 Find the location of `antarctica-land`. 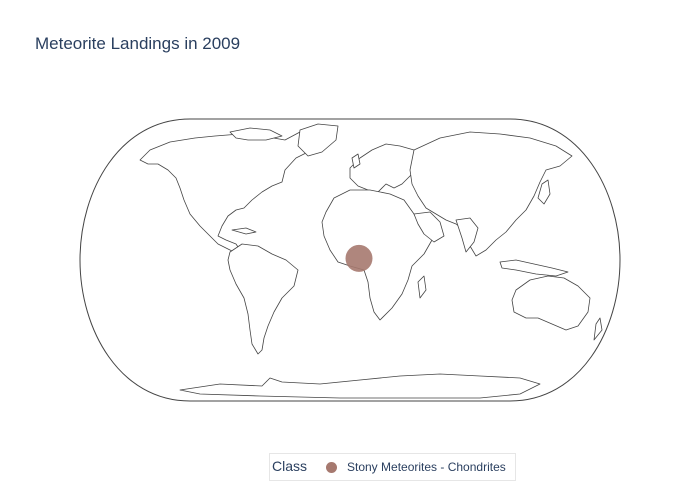

antarctica-land is located at coordinates (360, 386).